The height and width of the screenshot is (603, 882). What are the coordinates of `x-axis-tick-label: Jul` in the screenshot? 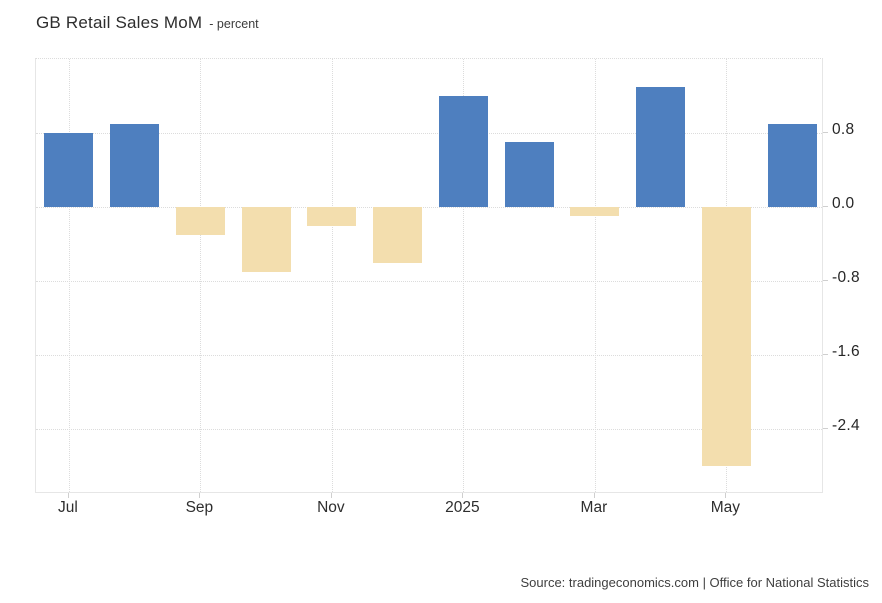 It's located at (67, 507).